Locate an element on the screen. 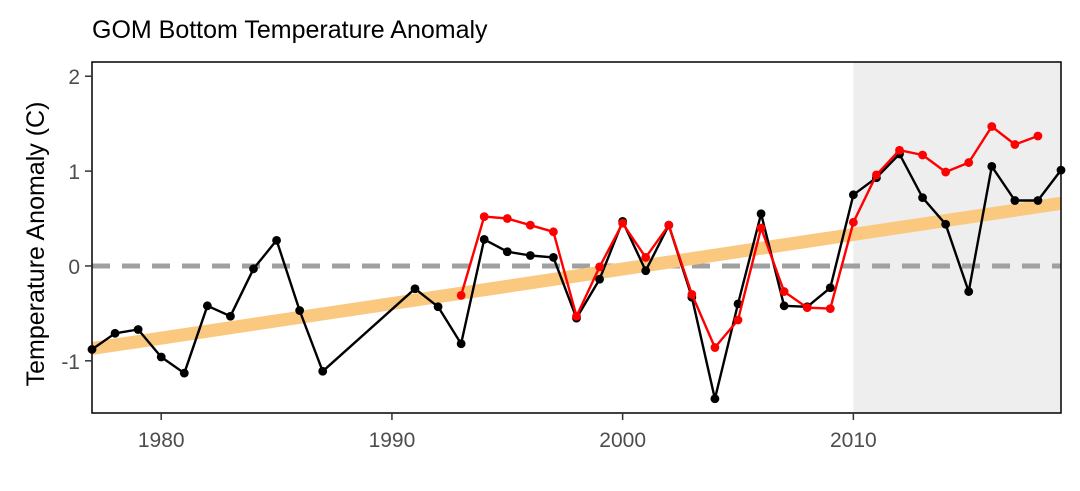  x-tick-label: 2010 is located at coordinates (853, 440).